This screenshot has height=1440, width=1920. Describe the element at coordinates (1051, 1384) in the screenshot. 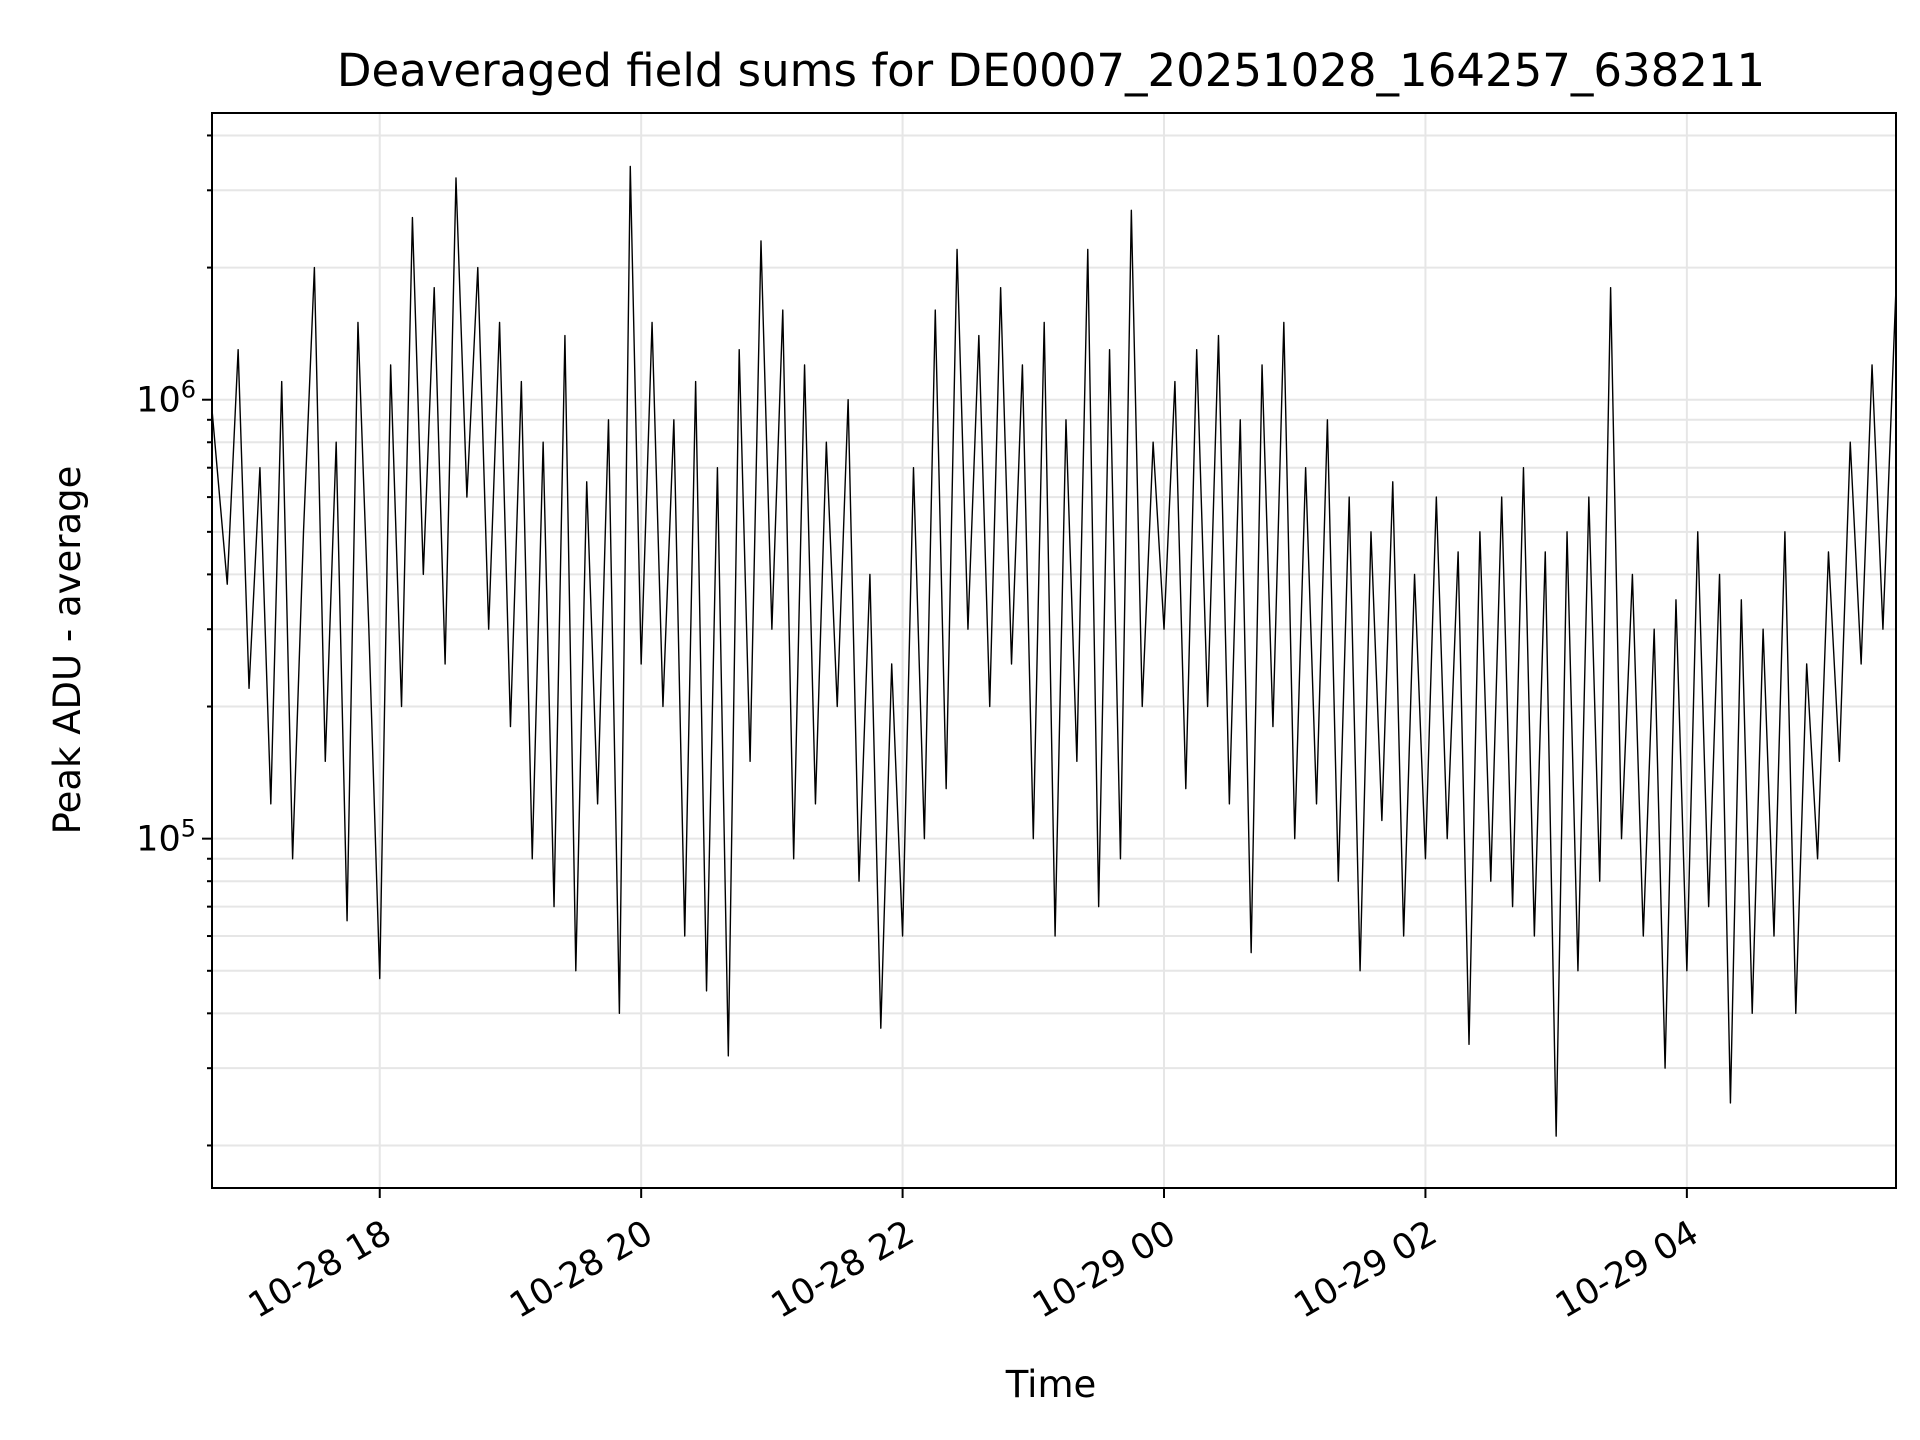

I see `x-axis-label: Time` at that location.